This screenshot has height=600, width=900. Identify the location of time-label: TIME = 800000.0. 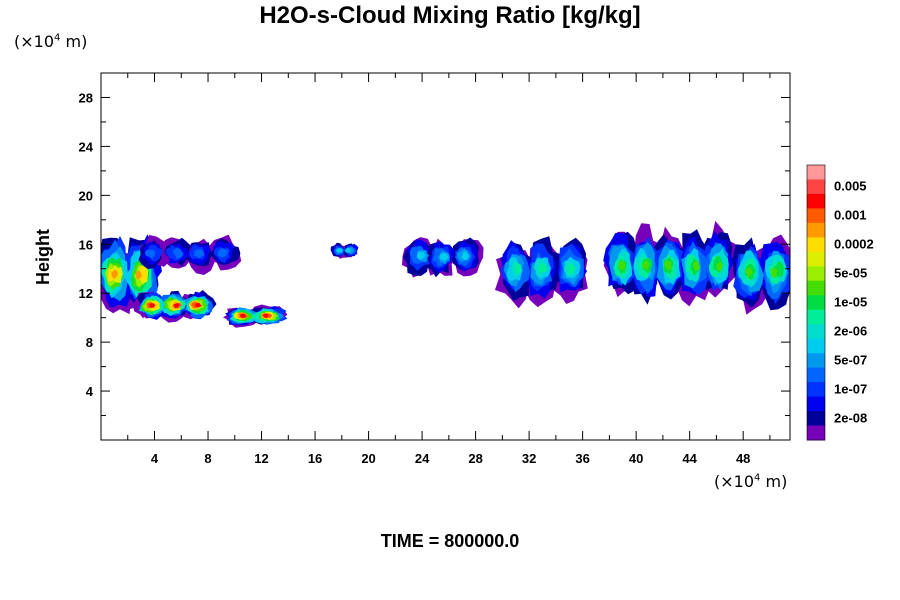
(450, 541).